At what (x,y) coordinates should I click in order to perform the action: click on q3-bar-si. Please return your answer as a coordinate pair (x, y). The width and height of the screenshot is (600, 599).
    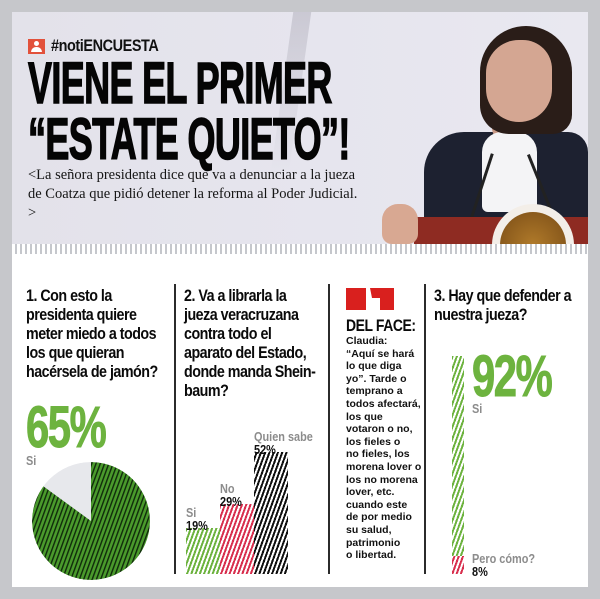
    Looking at the image, I should click on (458, 456).